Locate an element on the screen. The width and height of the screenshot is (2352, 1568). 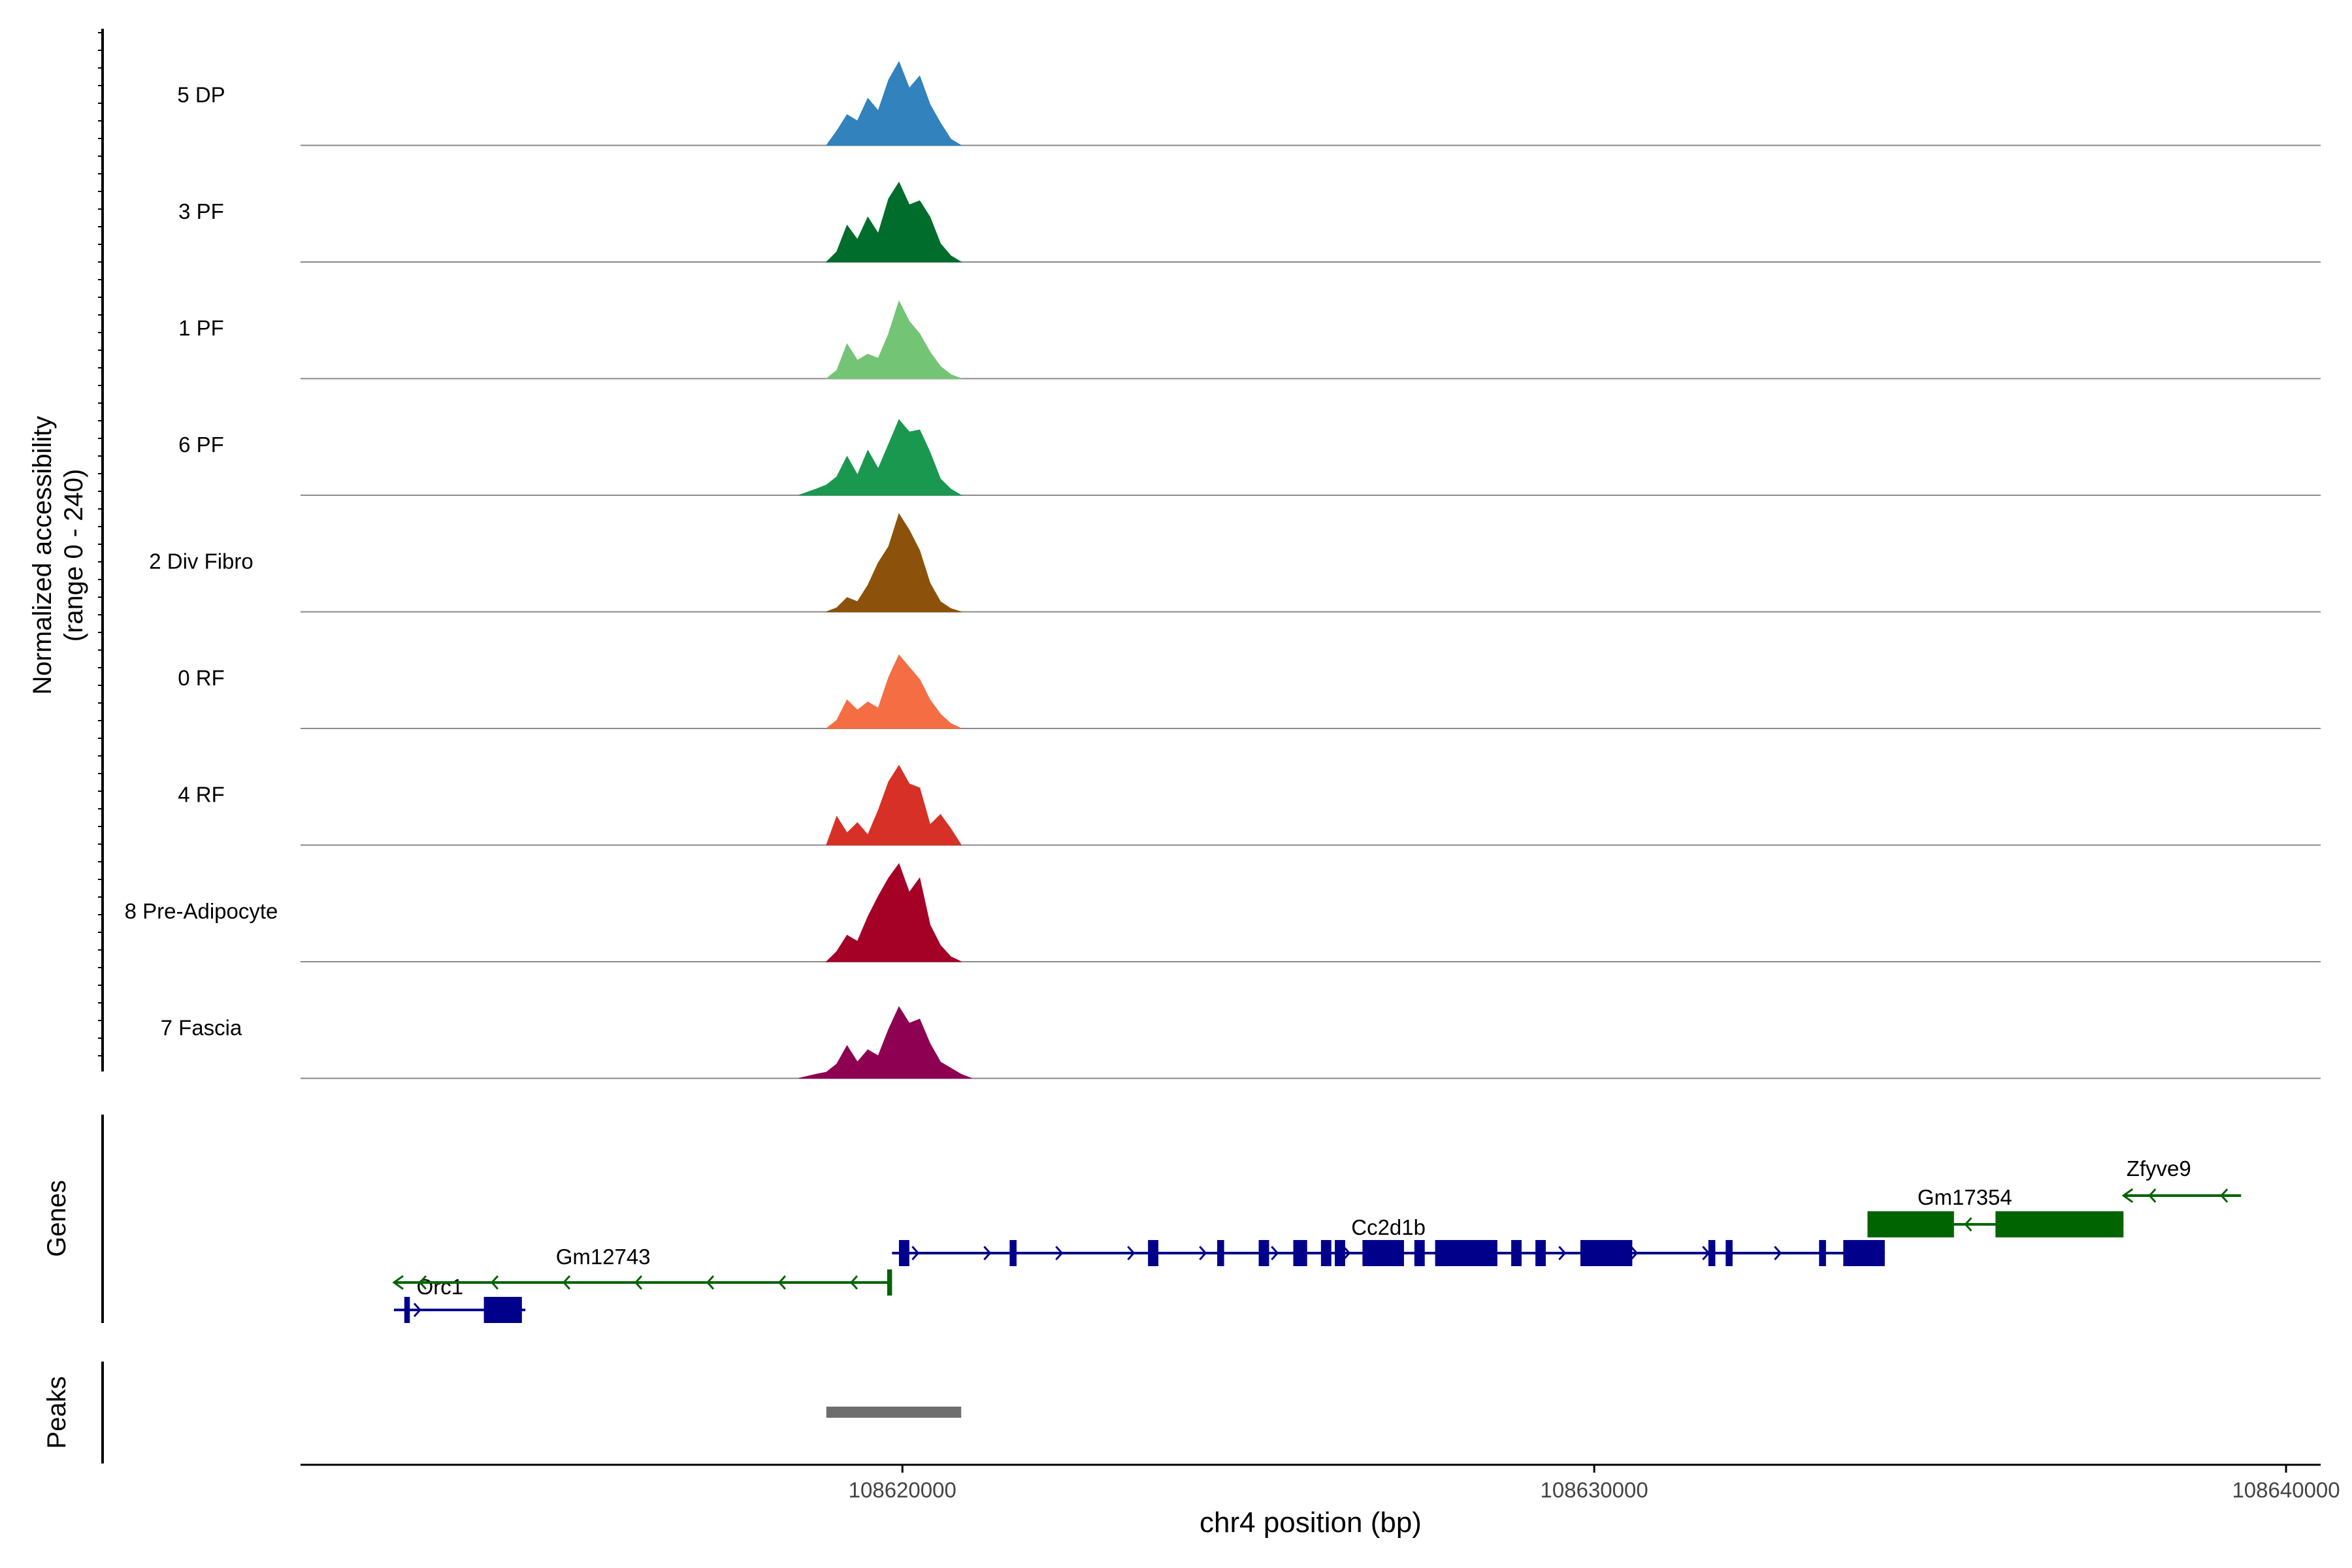
genes-panel-label: Genes is located at coordinates (56, 1218).